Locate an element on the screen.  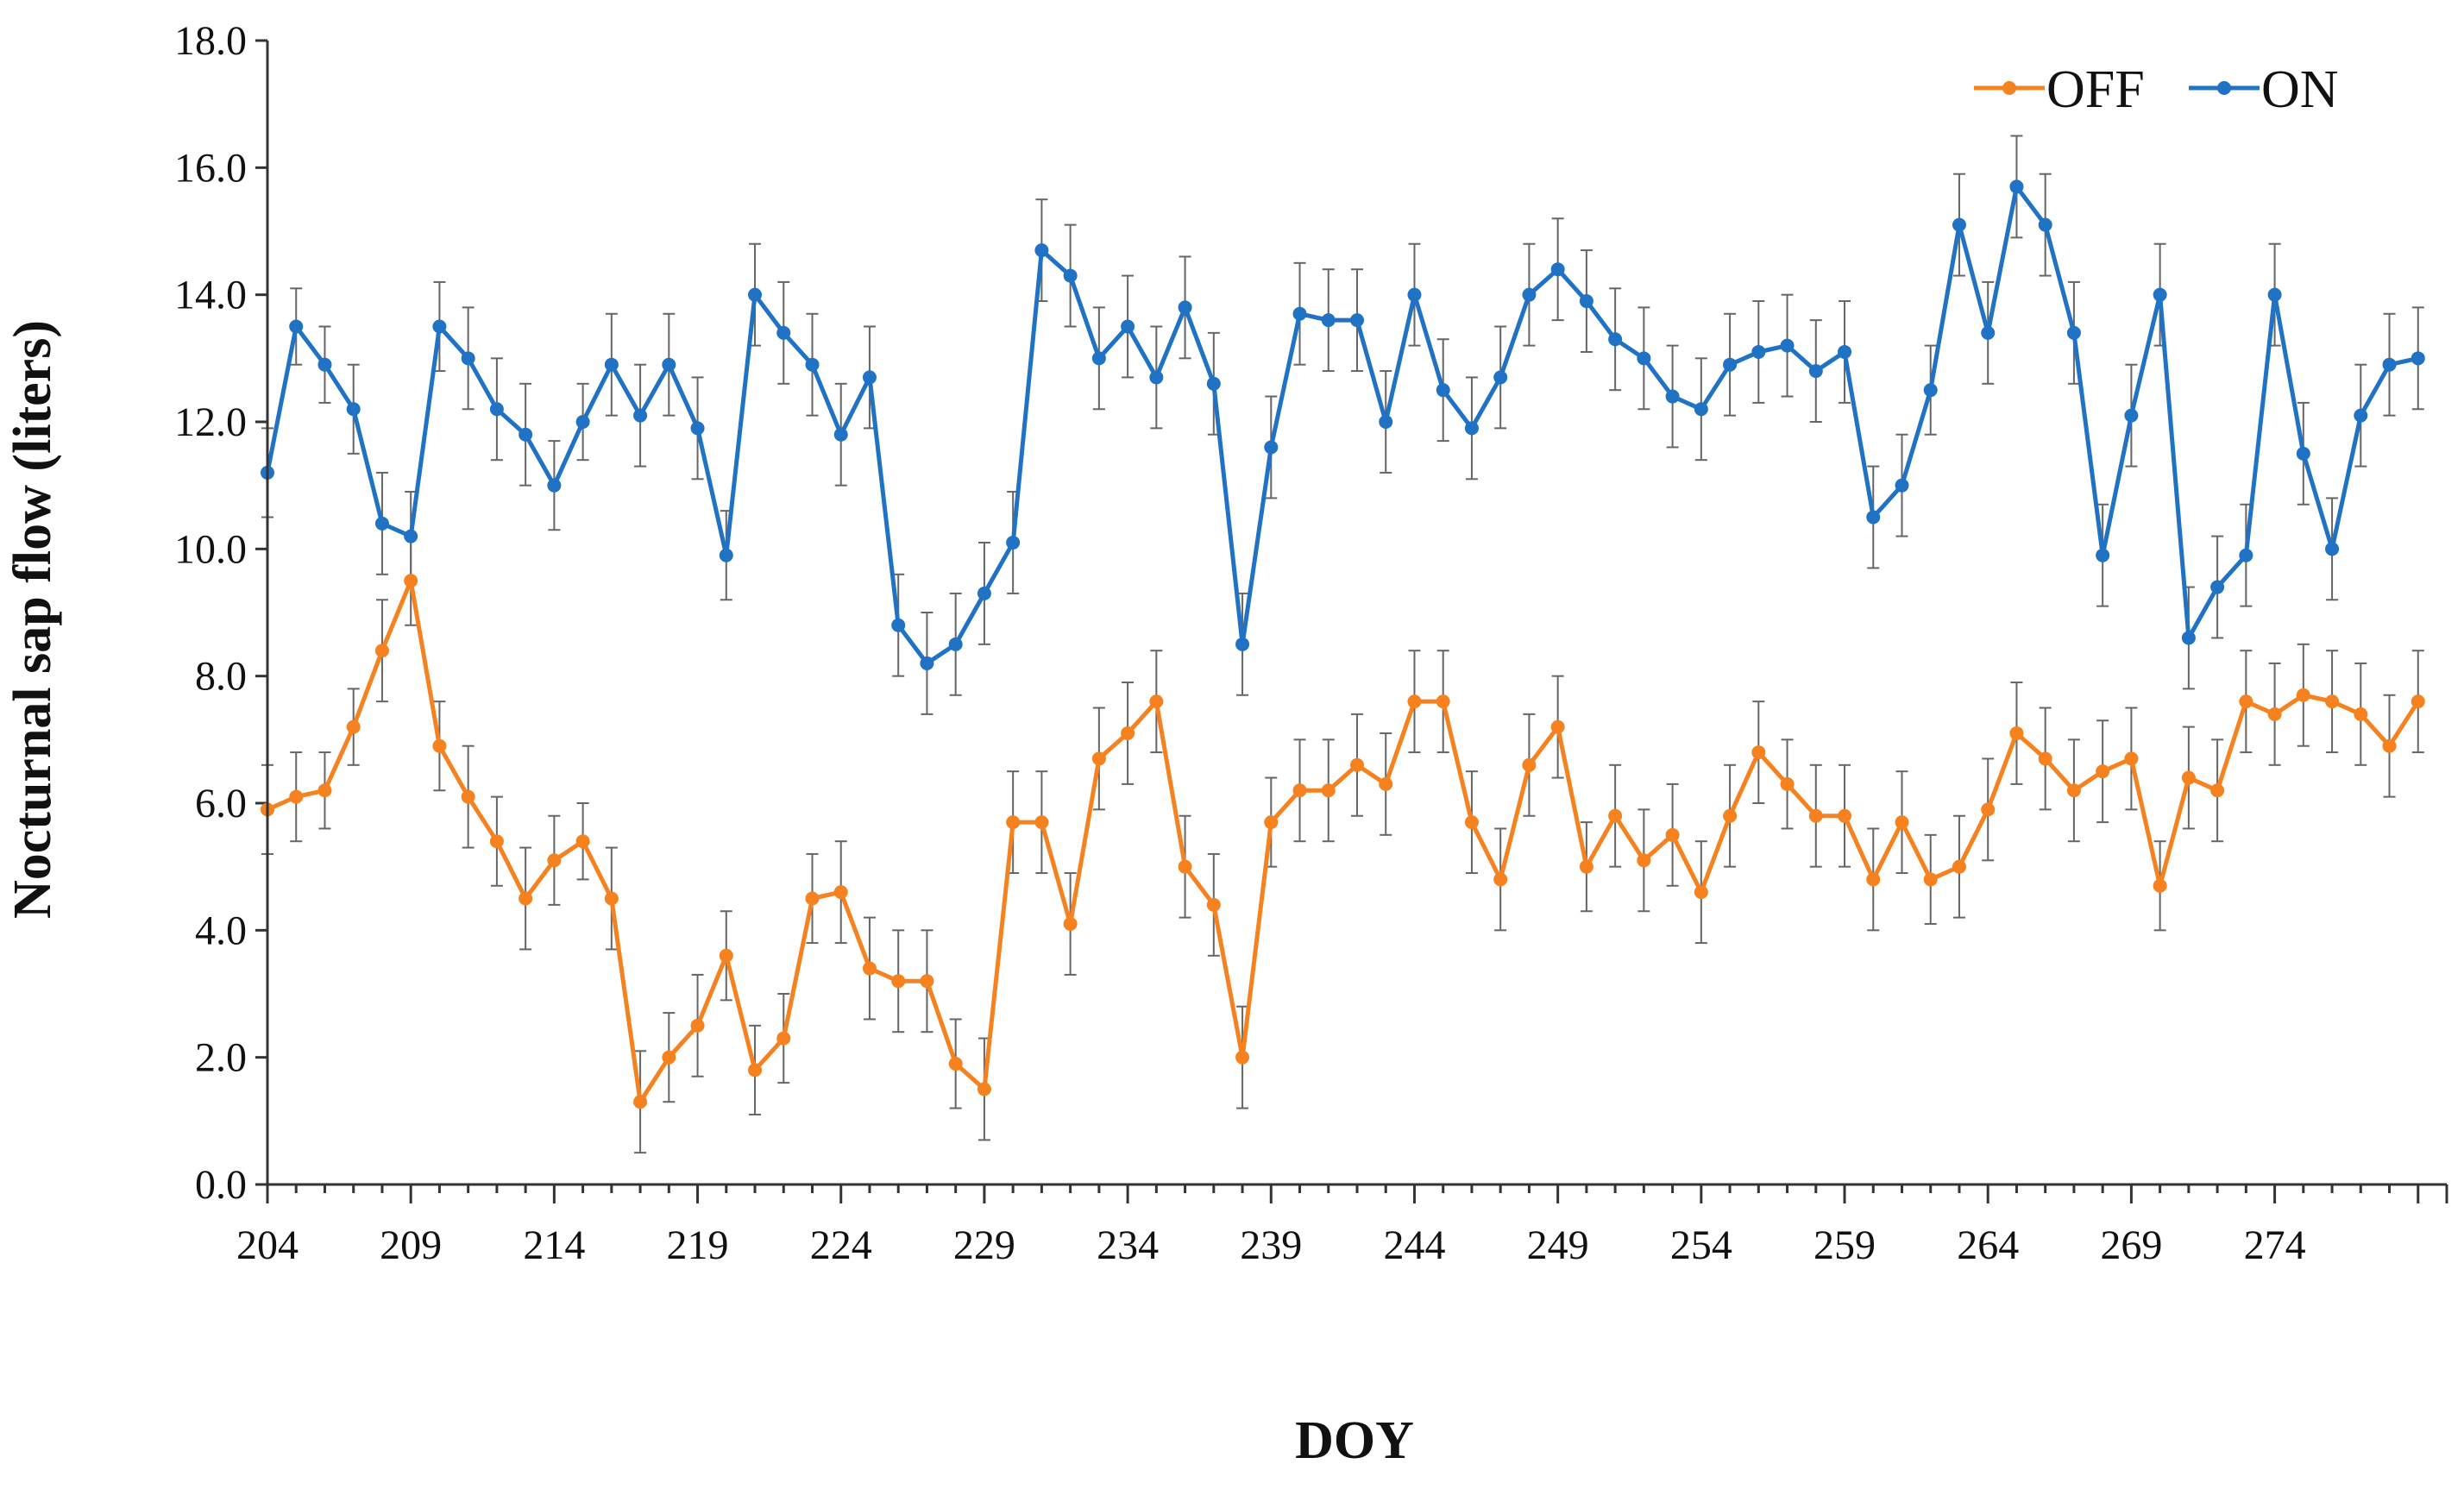
legend-marker-on is located at coordinates (2224, 88).